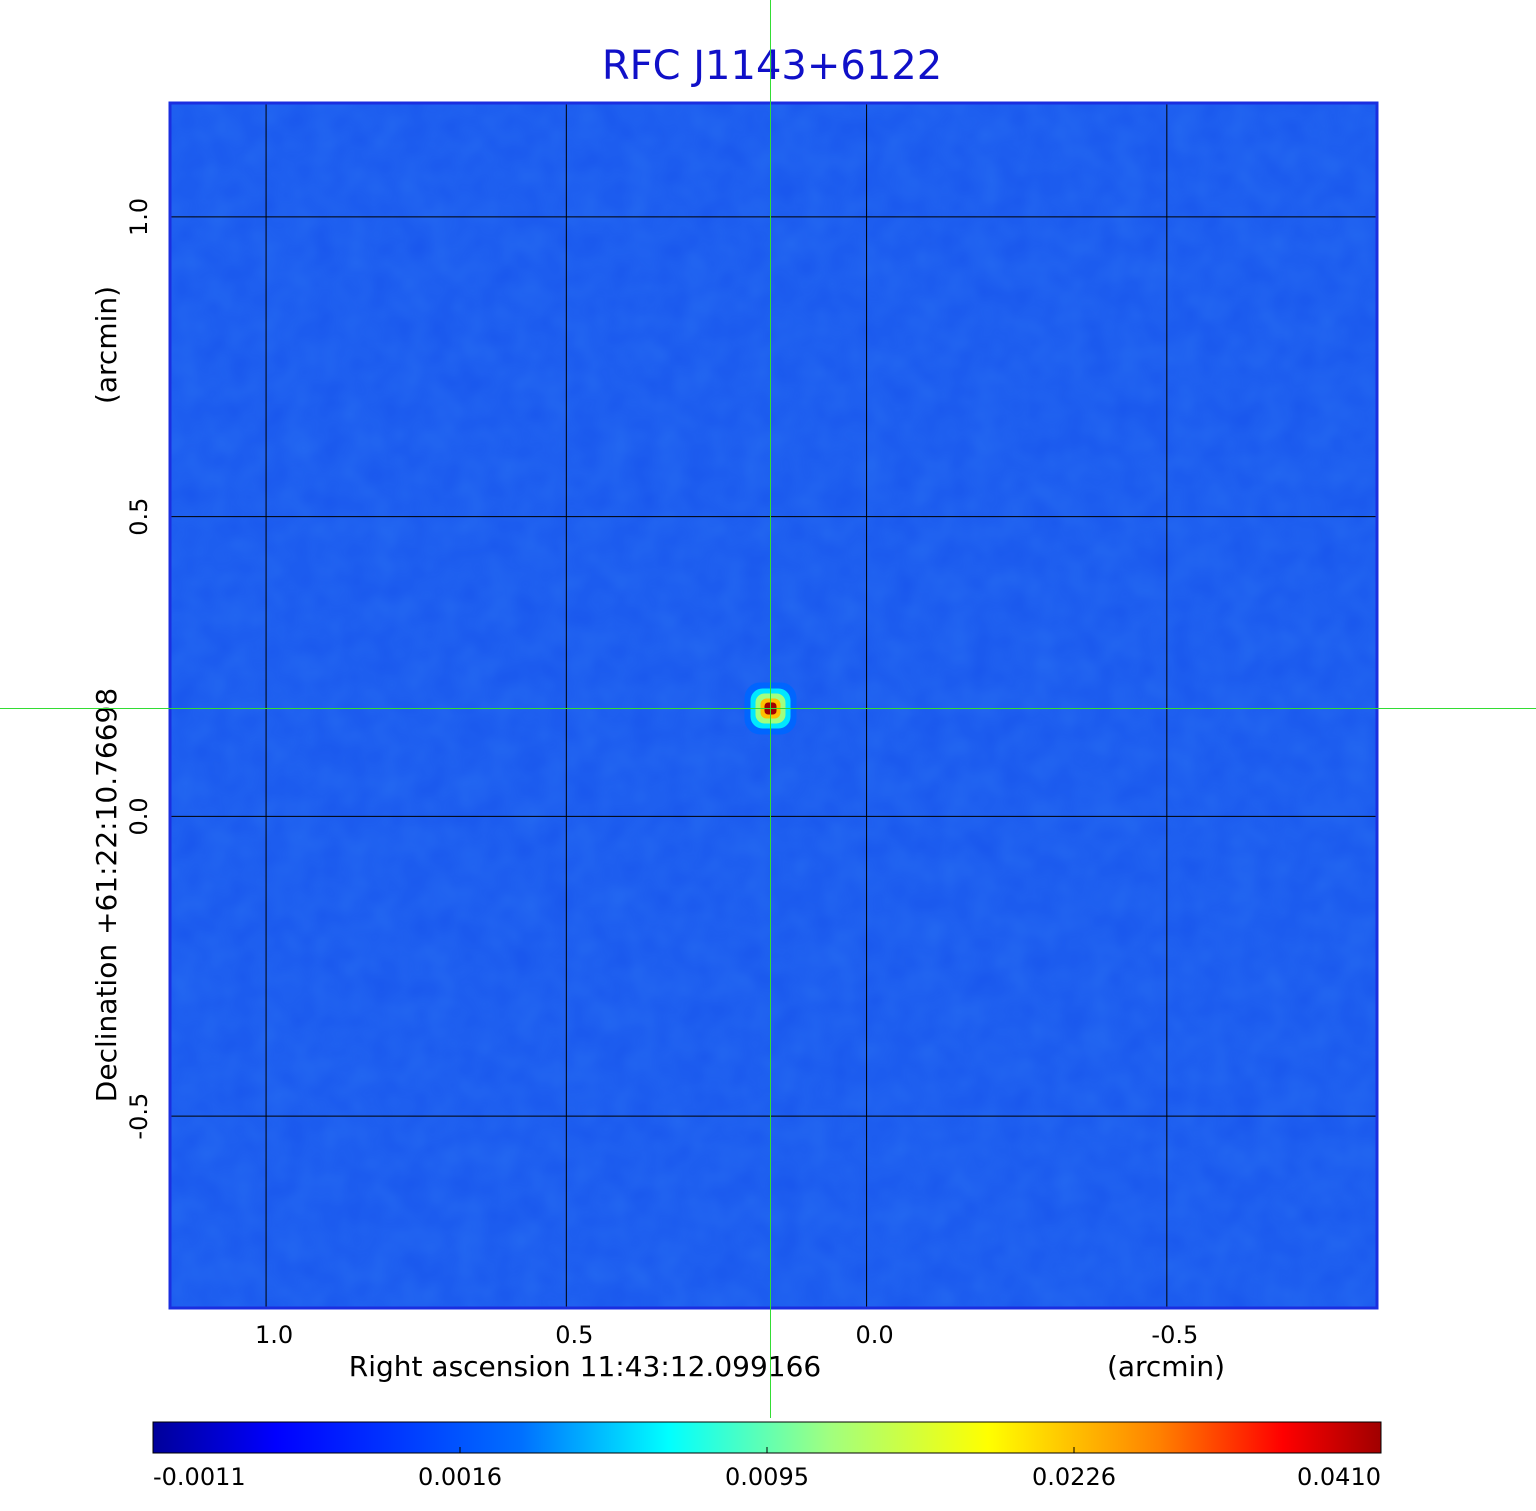 Image resolution: width=1536 pixels, height=1511 pixels. Describe the element at coordinates (1339, 1477) in the screenshot. I see `colorbar-tick-label: 0.0410` at that location.